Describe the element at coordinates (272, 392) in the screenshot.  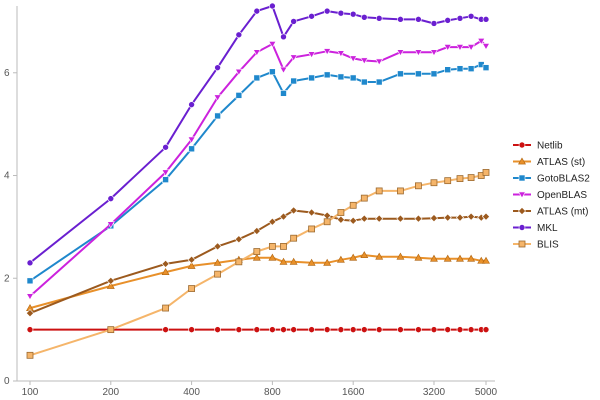
I see `x-tick-label: 800` at that location.